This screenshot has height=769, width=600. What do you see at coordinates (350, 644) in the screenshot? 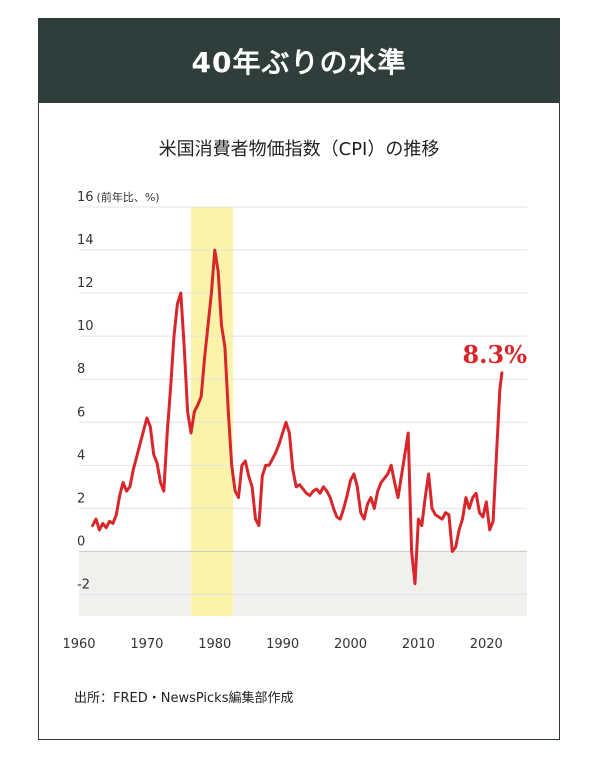
I see `x-tick-label: 2000` at bounding box center [350, 644].